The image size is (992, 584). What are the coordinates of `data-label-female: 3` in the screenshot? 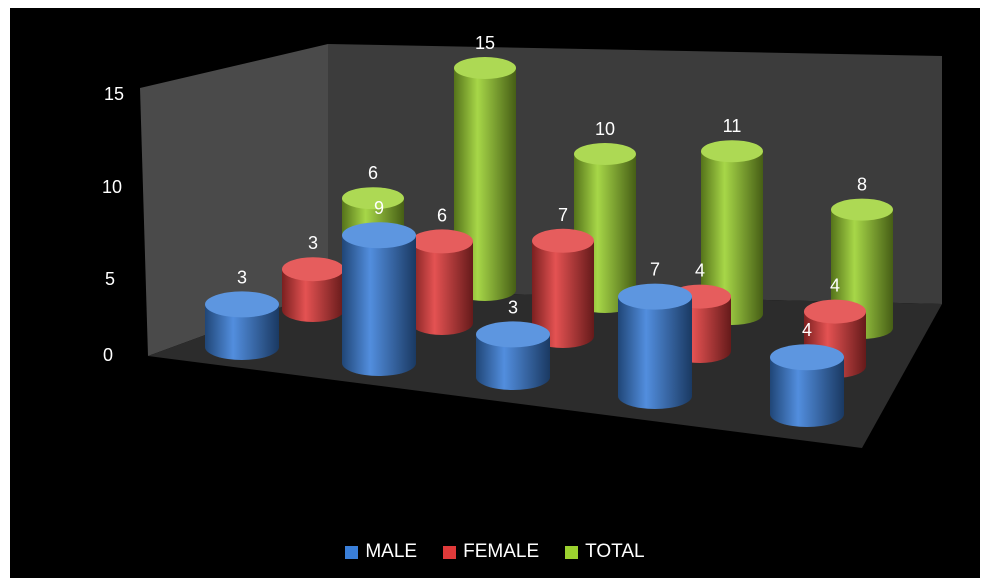 It's located at (313, 243).